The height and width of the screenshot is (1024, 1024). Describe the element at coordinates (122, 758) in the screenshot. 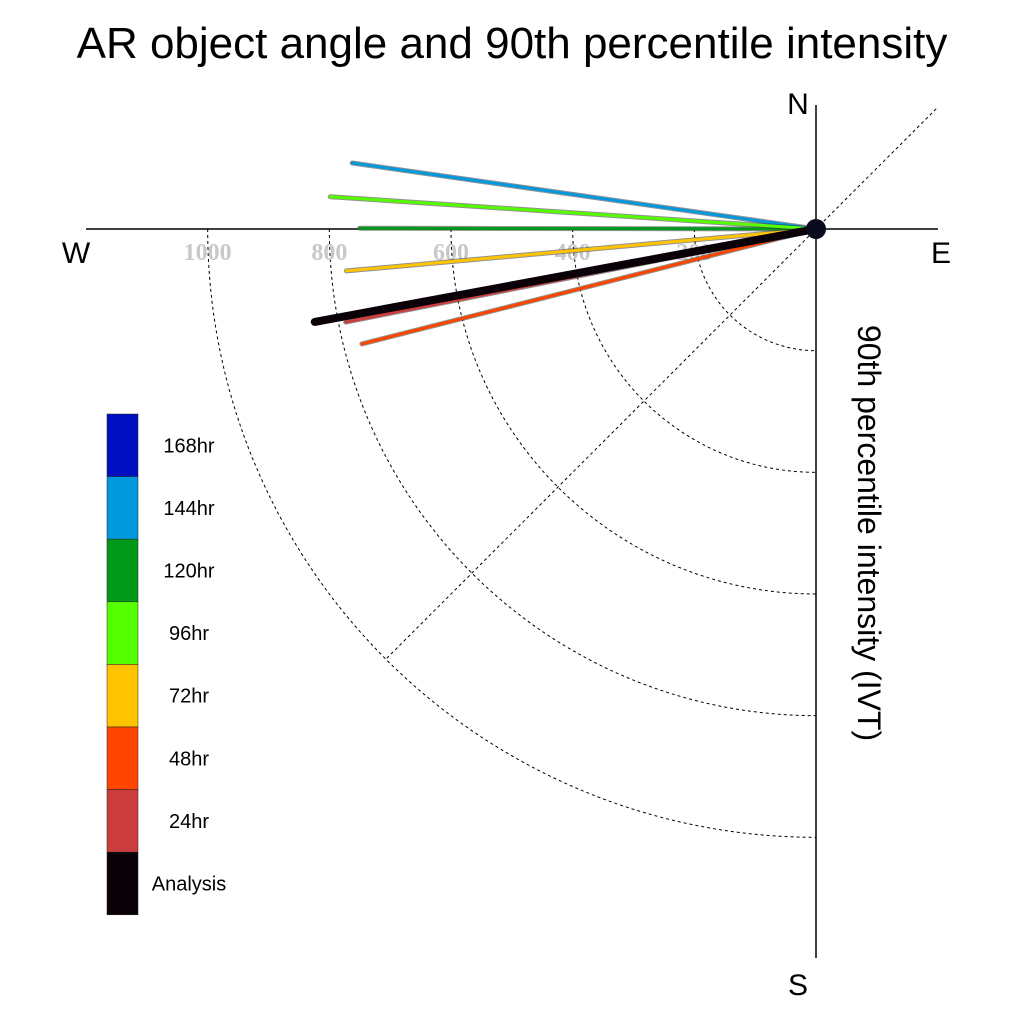

I see `legend-swatch-48hr` at that location.